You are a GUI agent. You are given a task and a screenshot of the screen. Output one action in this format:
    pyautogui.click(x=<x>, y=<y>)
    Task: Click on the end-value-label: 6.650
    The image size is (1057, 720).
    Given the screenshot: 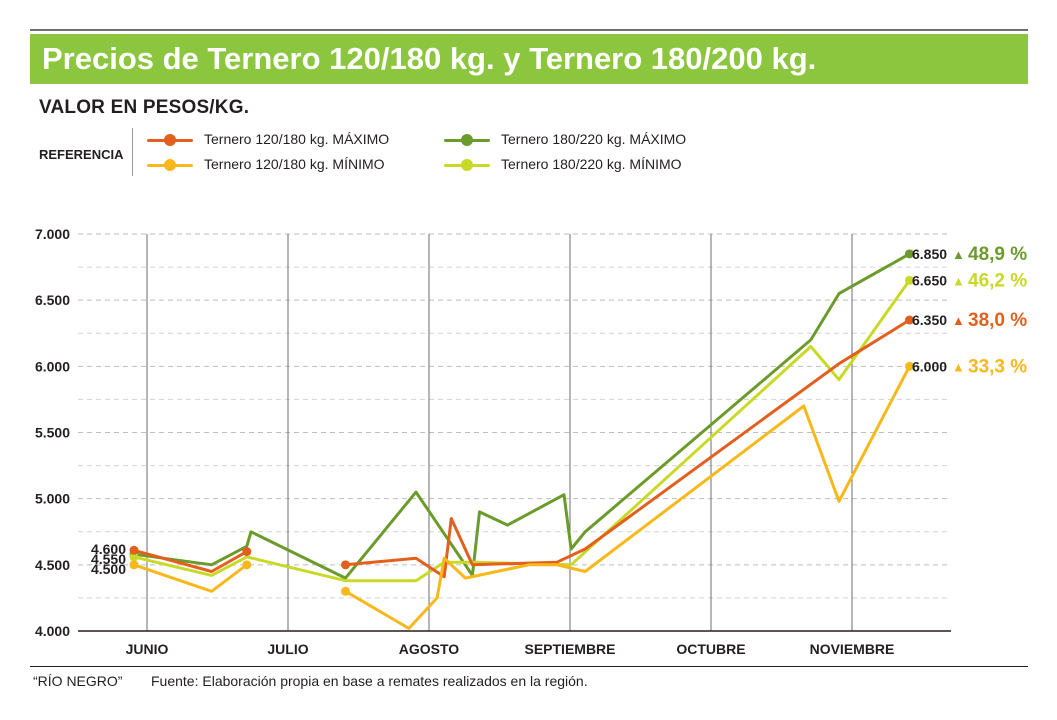 What is the action you would take?
    pyautogui.click(x=929, y=280)
    